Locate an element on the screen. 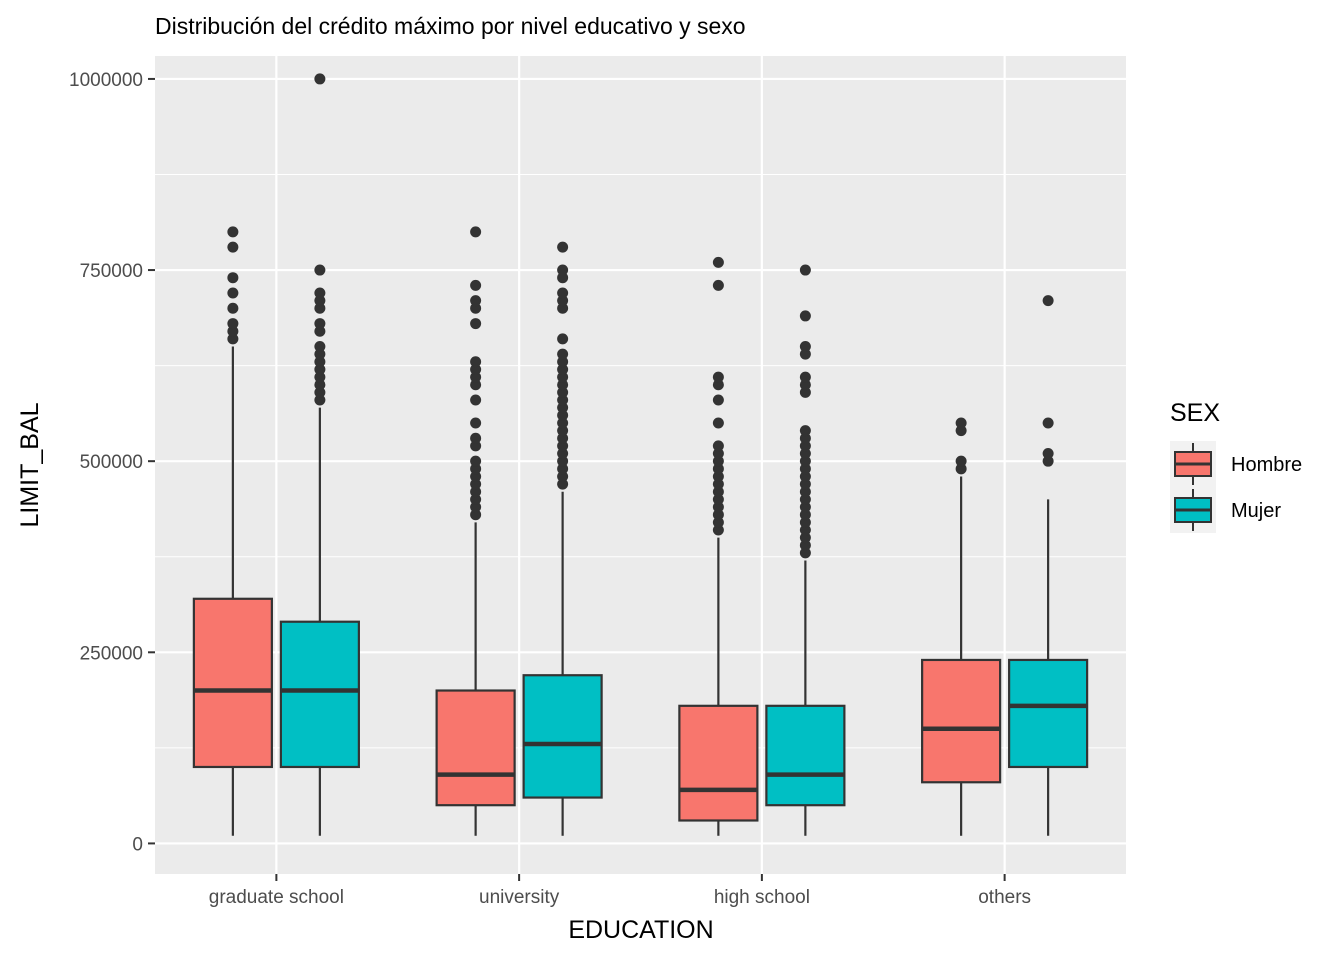  legend-label: Hombre is located at coordinates (1266, 465).